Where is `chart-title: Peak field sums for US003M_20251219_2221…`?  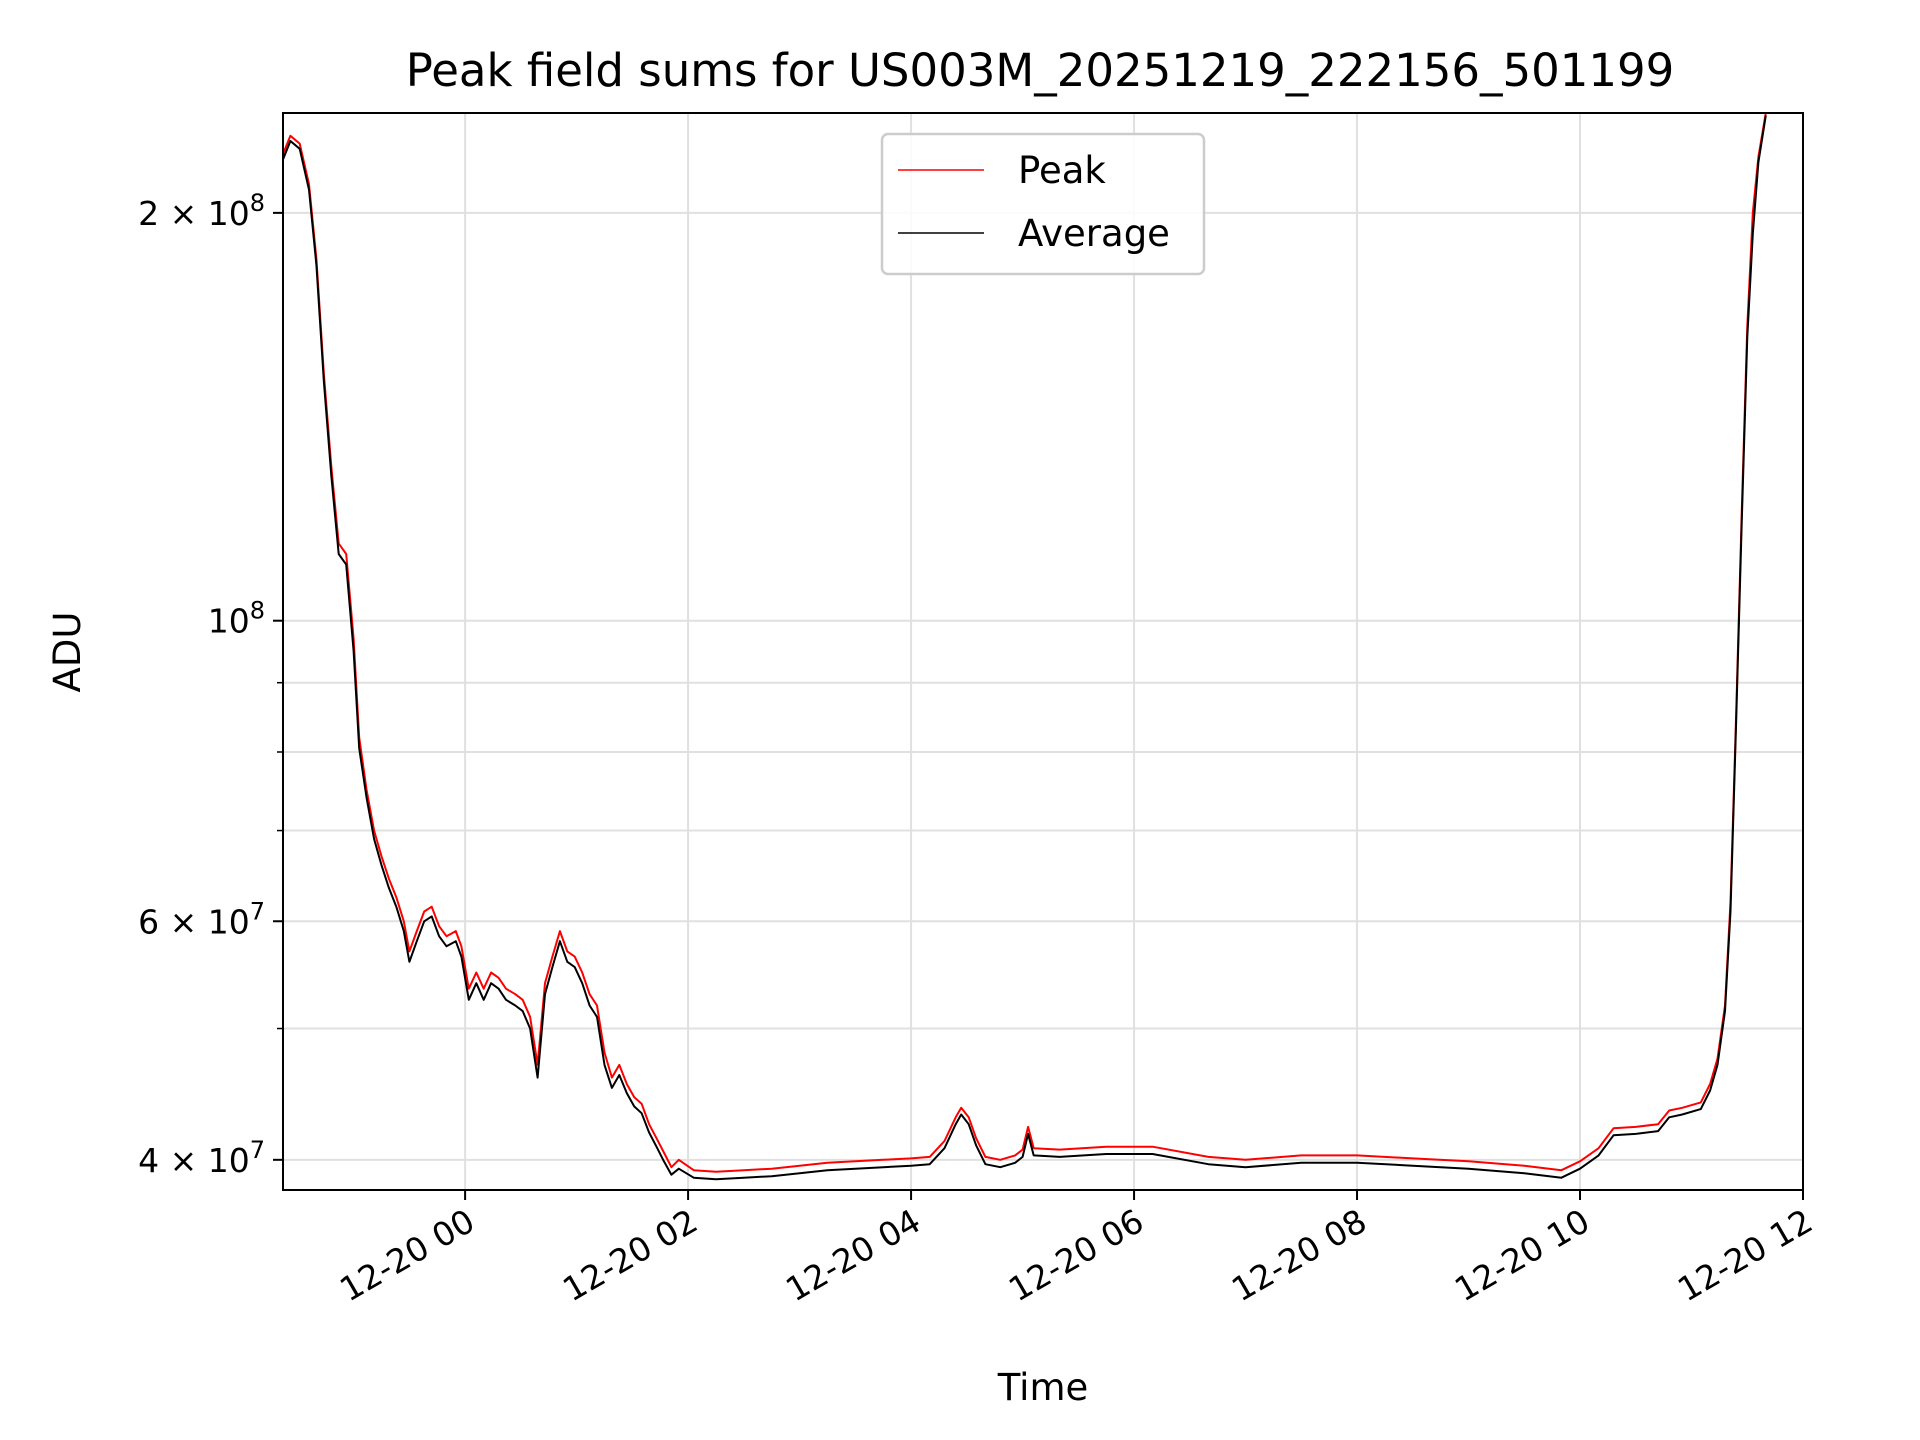
chart-title: Peak field sums for US003M_20251219_2221… is located at coordinates (1040, 70).